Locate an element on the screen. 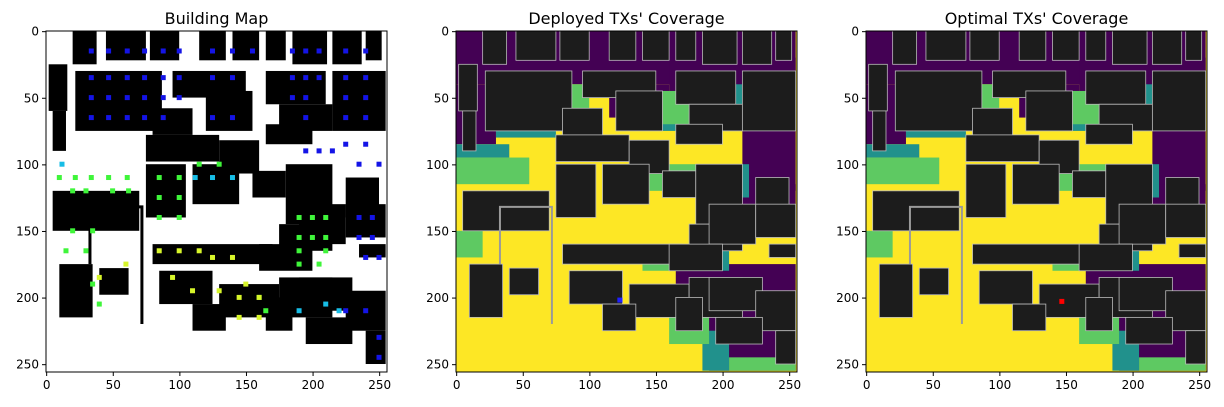 This screenshot has width=1224, height=407. x-tick-label: 0 is located at coordinates (457, 385).